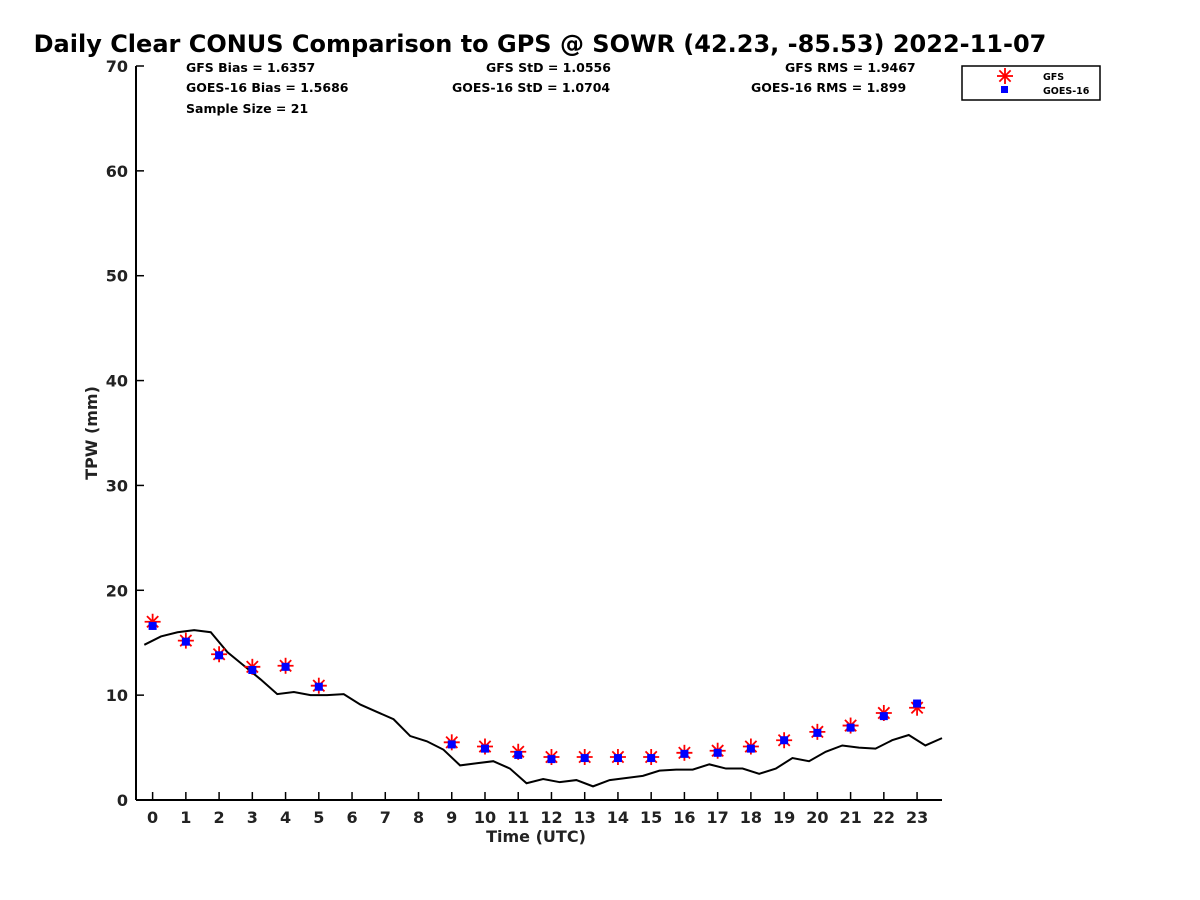 This screenshot has height=900, width=1200. Describe the element at coordinates (318, 817) in the screenshot. I see `x-tick-label: 5` at that location.